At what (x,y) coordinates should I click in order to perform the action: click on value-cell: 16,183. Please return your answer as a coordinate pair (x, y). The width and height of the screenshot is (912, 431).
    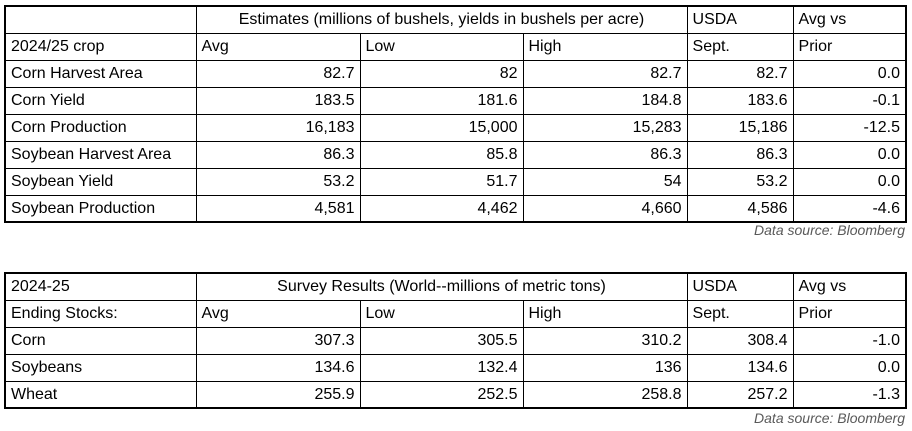
    Looking at the image, I should click on (278, 127).